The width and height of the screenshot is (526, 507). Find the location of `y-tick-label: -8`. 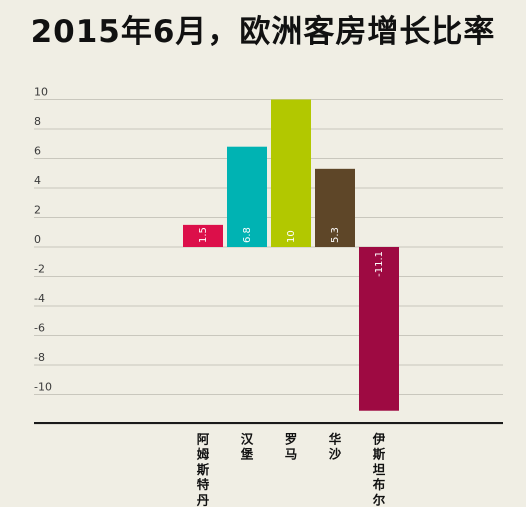

y-tick-label: -8 is located at coordinates (39, 357).